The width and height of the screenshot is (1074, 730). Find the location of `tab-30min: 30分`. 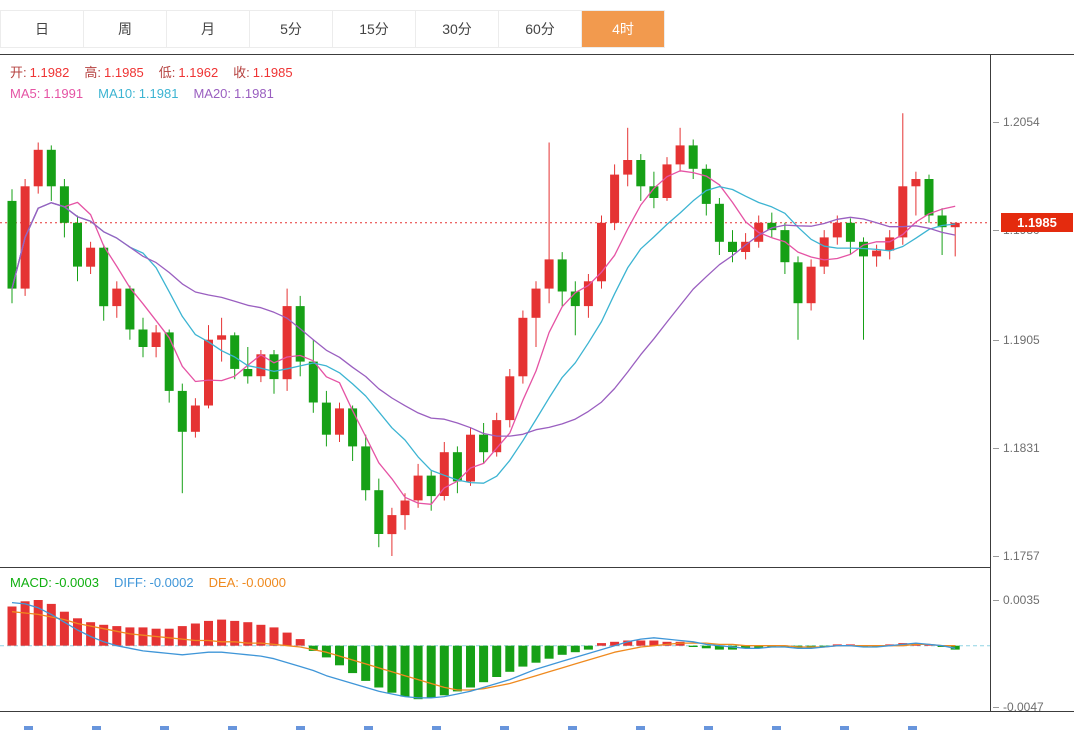

tab-30min: 30分 is located at coordinates (457, 29).